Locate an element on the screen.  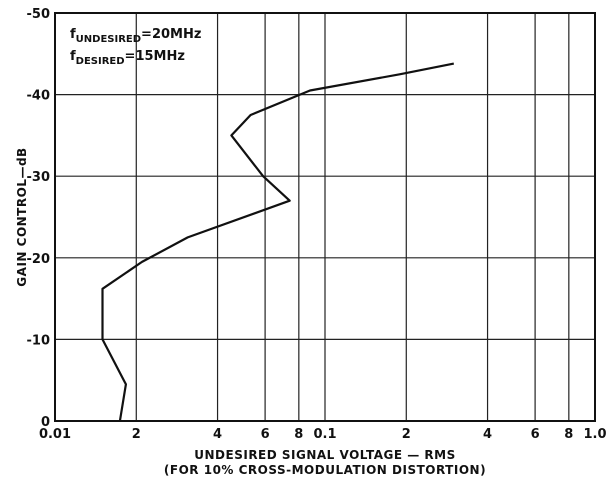
y-tick-label: -10 is located at coordinates (39, 340).